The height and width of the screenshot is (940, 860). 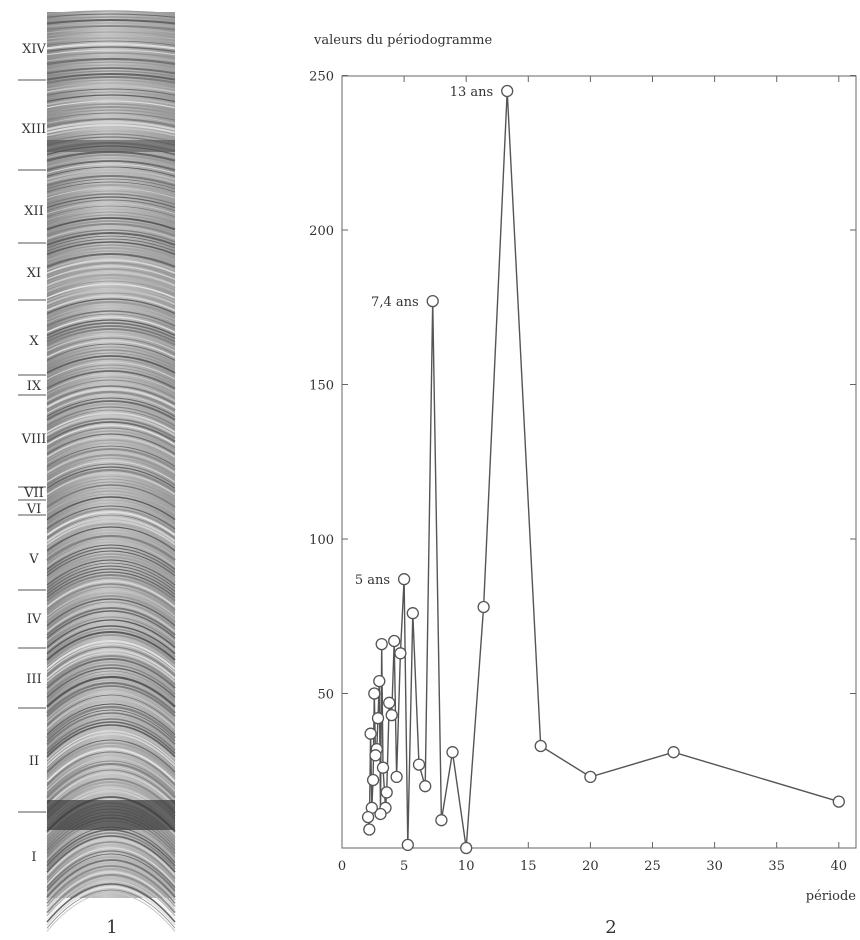 What do you see at coordinates (342, 866) in the screenshot?
I see `x-tick-label: 0` at bounding box center [342, 866].